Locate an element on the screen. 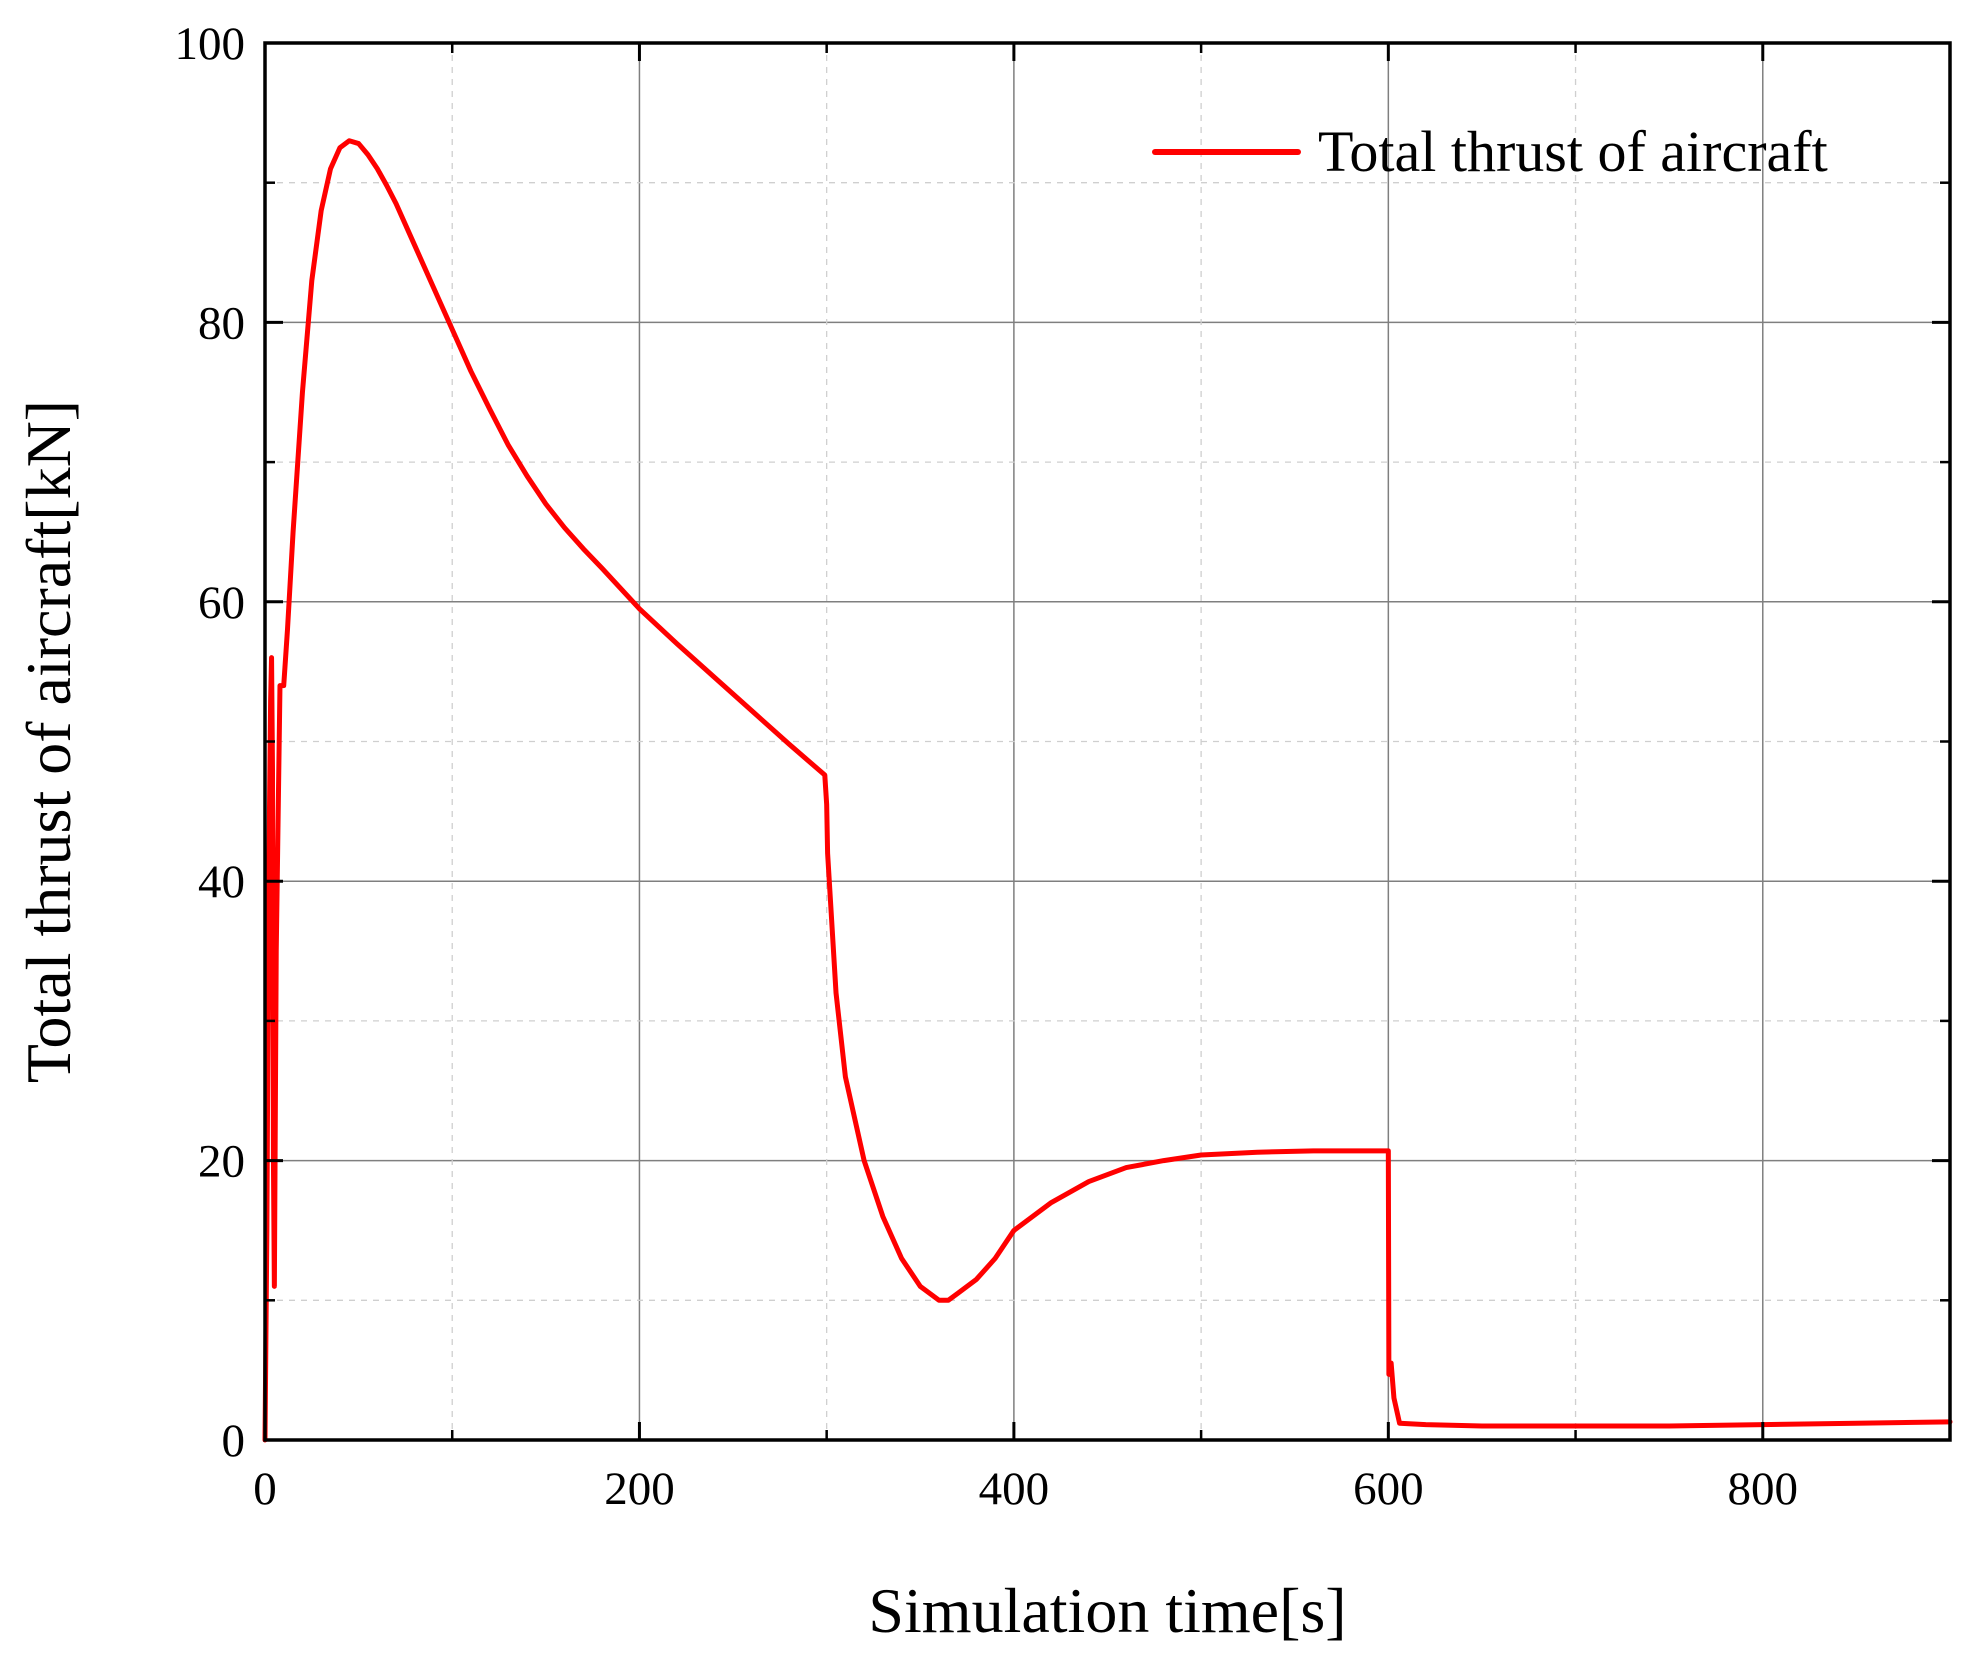 The width and height of the screenshot is (1969, 1668). legend-label: Total thrust of aircraft is located at coordinates (1573, 151).